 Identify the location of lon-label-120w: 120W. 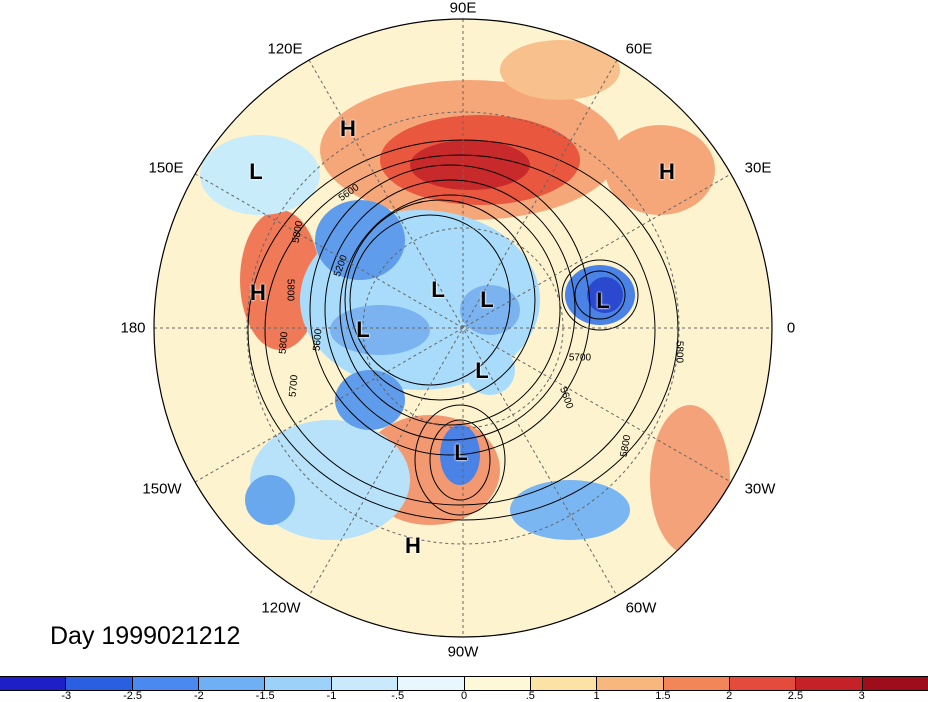
(281, 608).